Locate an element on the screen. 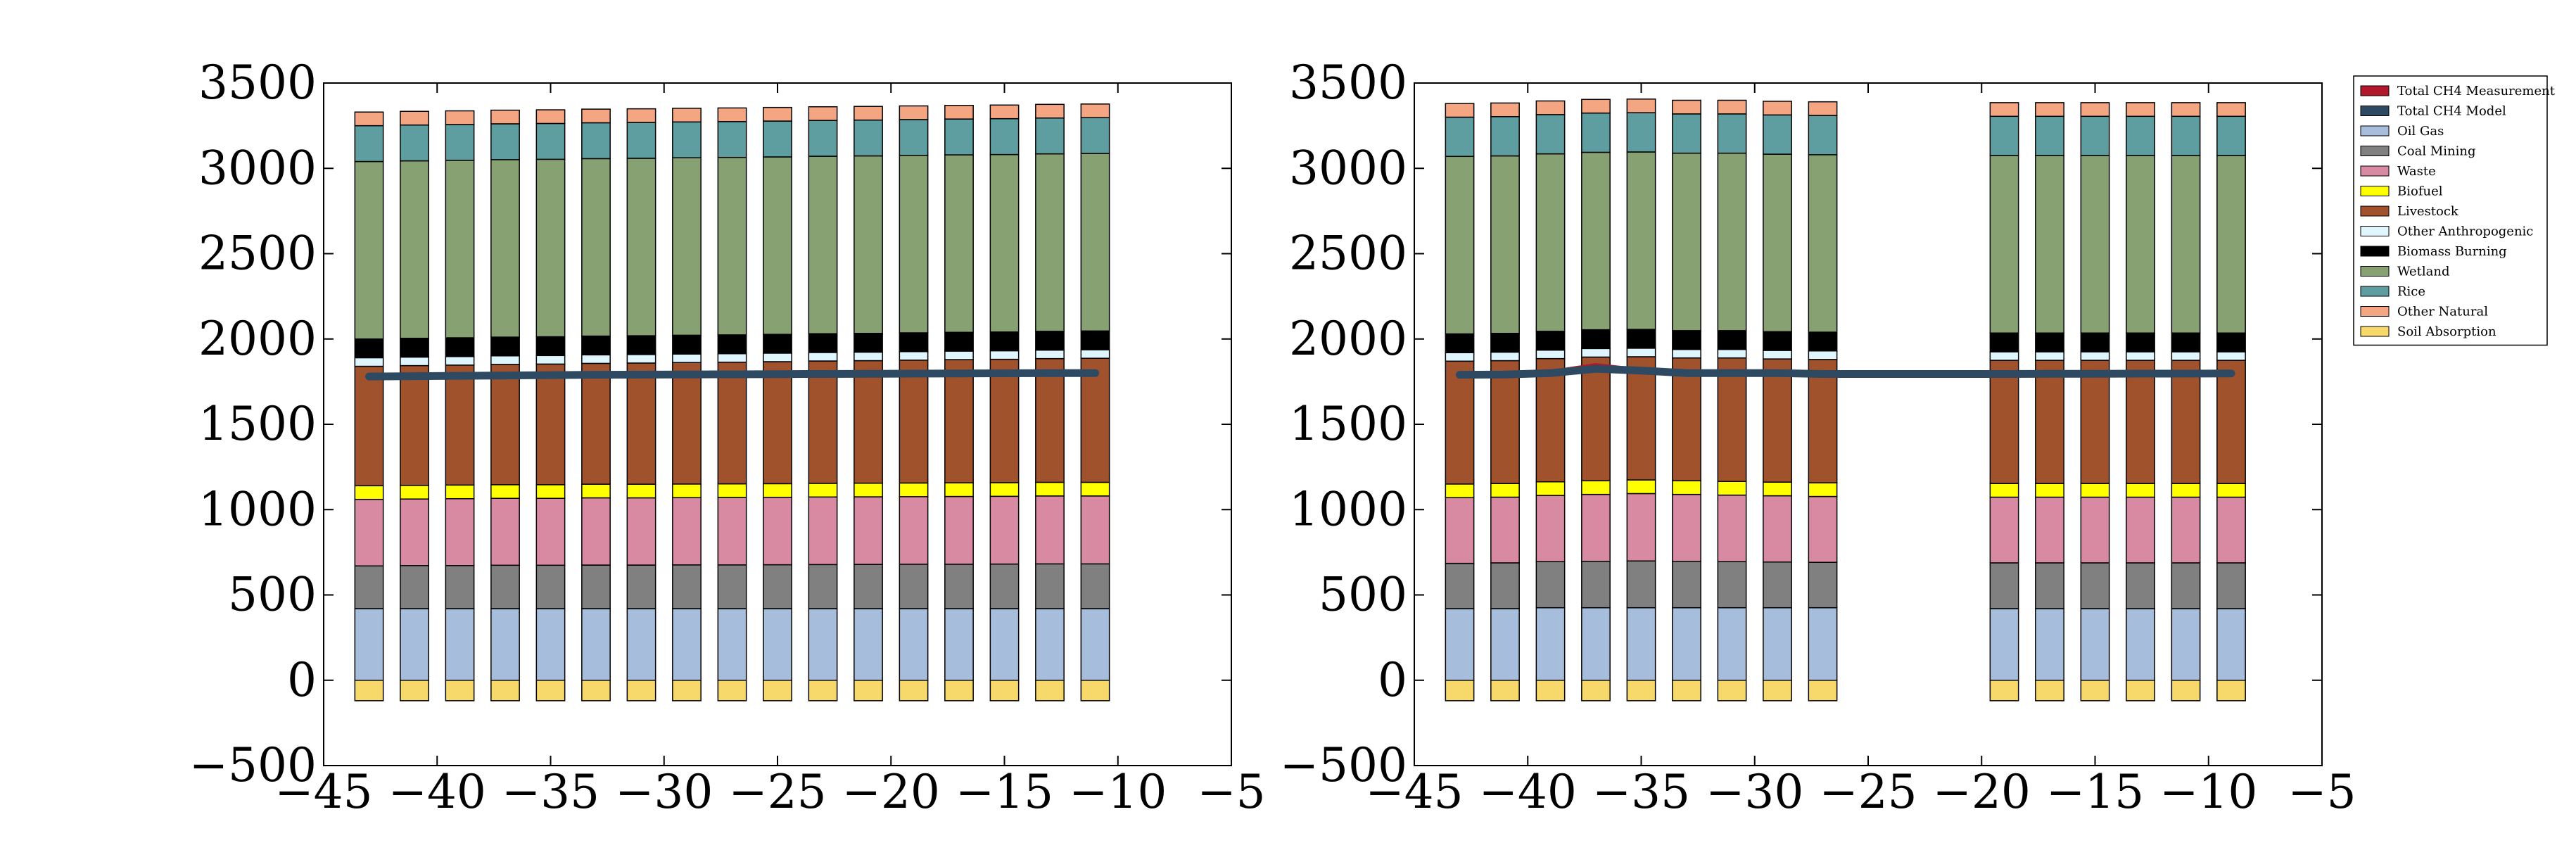 The height and width of the screenshot is (850, 2576). legend-label: Oil Gas is located at coordinates (2420, 131).